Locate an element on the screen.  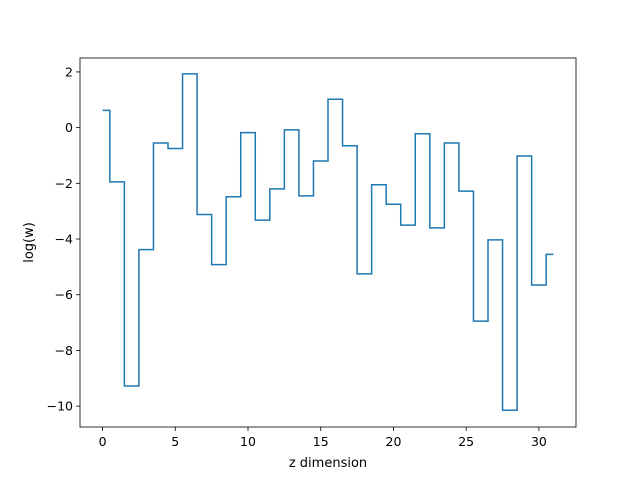
y-tick-label: −8 is located at coordinates (64, 350).